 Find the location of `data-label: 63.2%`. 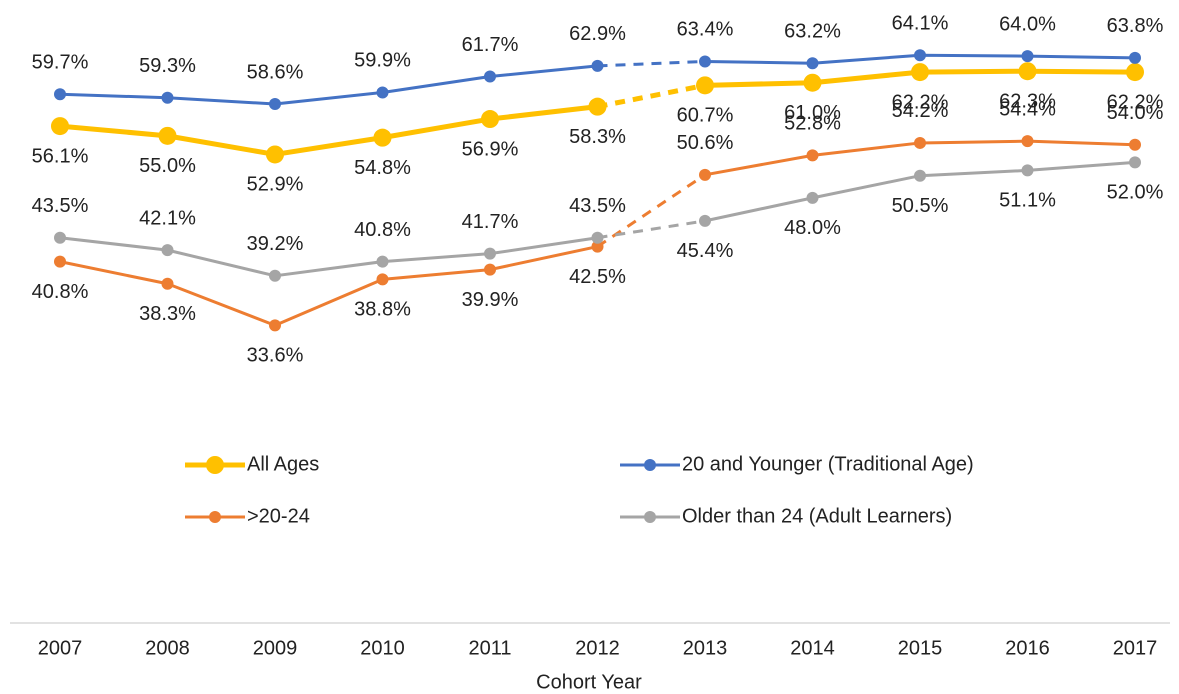

data-label: 63.2% is located at coordinates (812, 32).